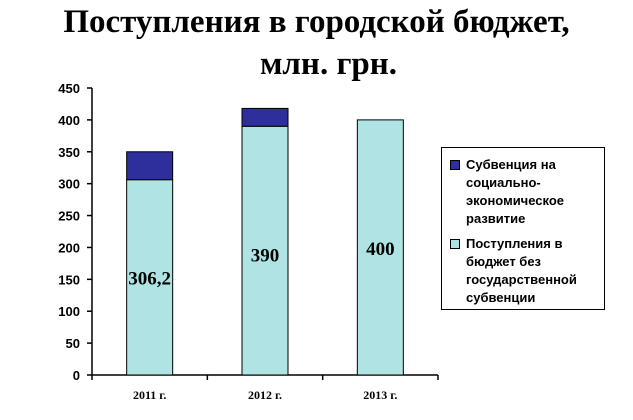 The width and height of the screenshot is (633, 420). I want to click on data-labels: 306,2 390 400, so click(261, 264).